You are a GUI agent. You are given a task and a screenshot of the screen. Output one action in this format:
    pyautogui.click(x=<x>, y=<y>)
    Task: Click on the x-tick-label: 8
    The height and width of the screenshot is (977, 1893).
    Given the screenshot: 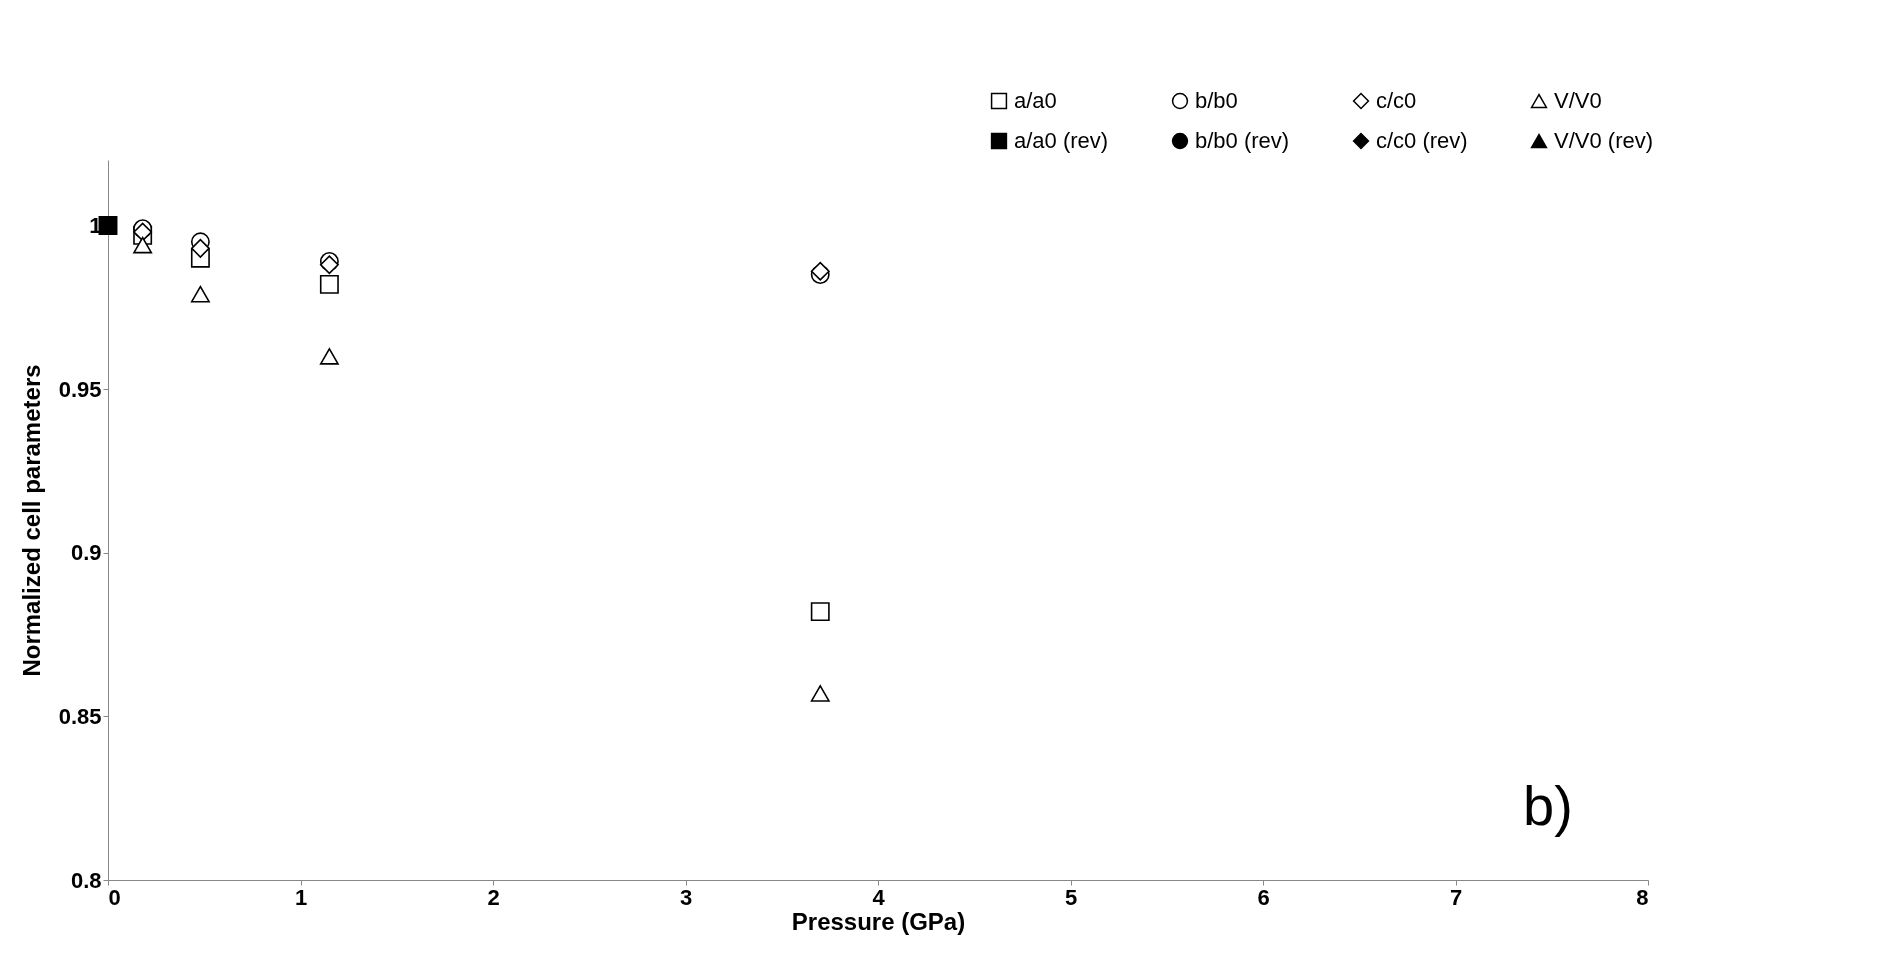 What is the action you would take?
    pyautogui.click(x=1642, y=897)
    